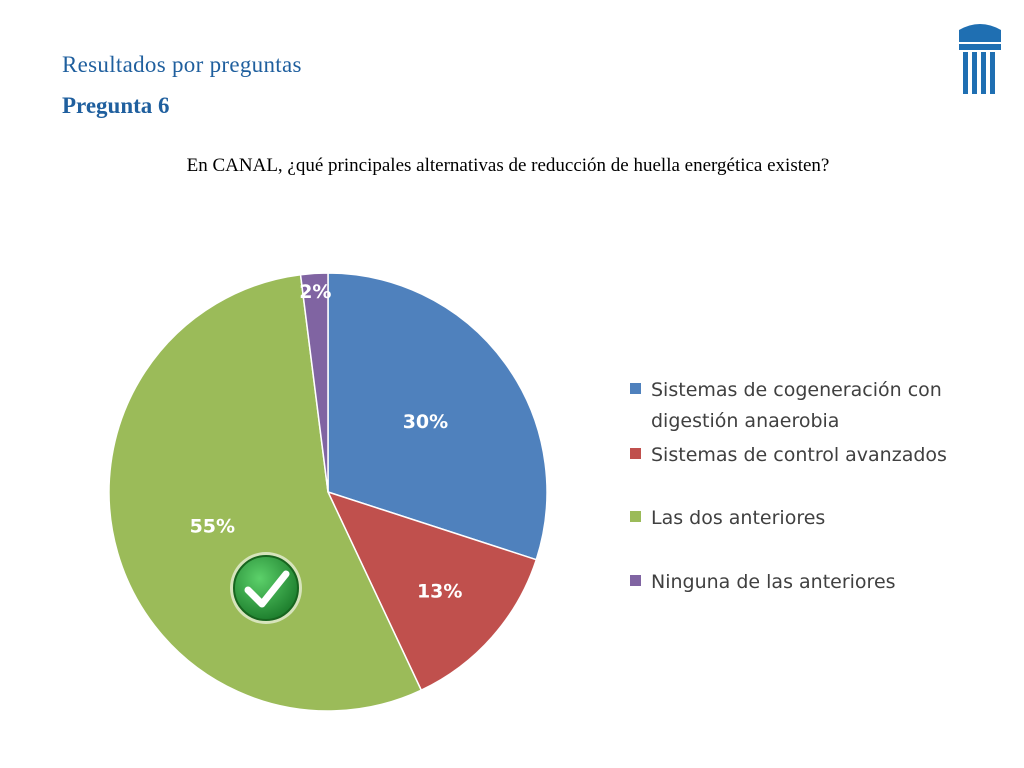 The width and height of the screenshot is (1024, 768). What do you see at coordinates (980, 59) in the screenshot?
I see `institution-logo-icon` at bounding box center [980, 59].